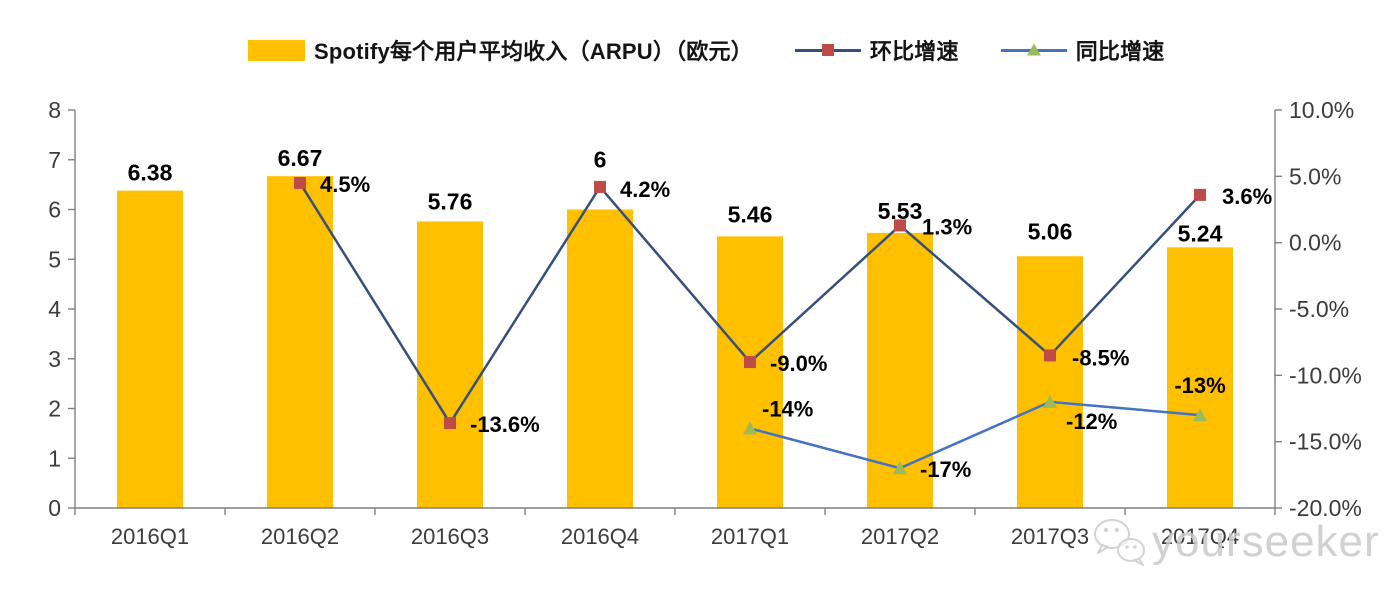 Image resolution: width=1399 pixels, height=601 pixels. Describe the element at coordinates (54, 359) in the screenshot. I see `left-axis-tick-label: 3` at that location.